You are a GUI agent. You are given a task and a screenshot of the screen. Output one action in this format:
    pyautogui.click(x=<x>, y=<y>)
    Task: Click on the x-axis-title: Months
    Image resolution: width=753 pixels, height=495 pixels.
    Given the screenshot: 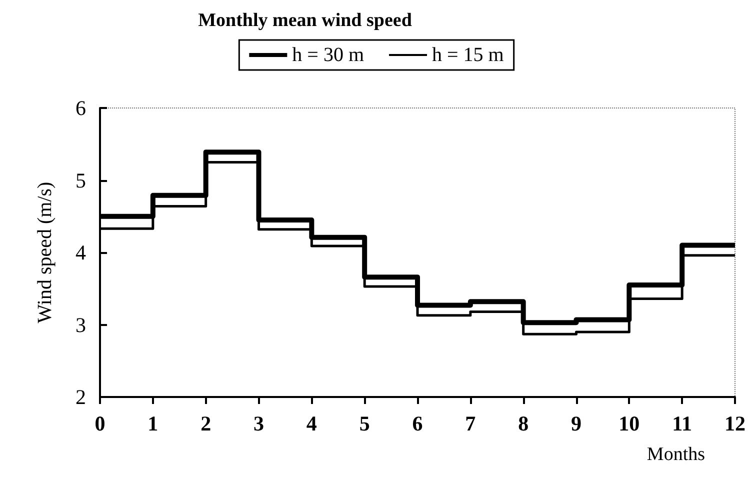 What is the action you would take?
    pyautogui.click(x=675, y=454)
    